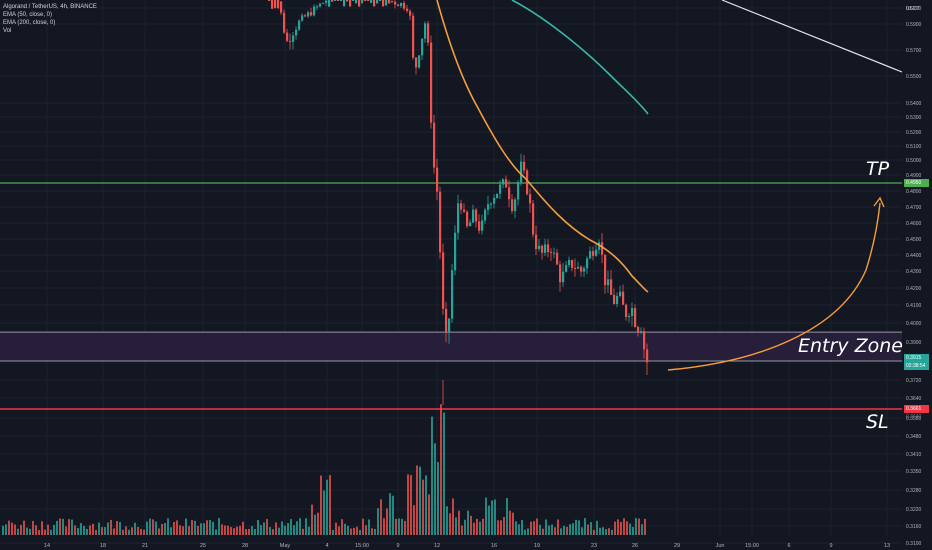  What do you see at coordinates (537, 546) in the screenshot?
I see `x-tick-label: 19` at bounding box center [537, 546].